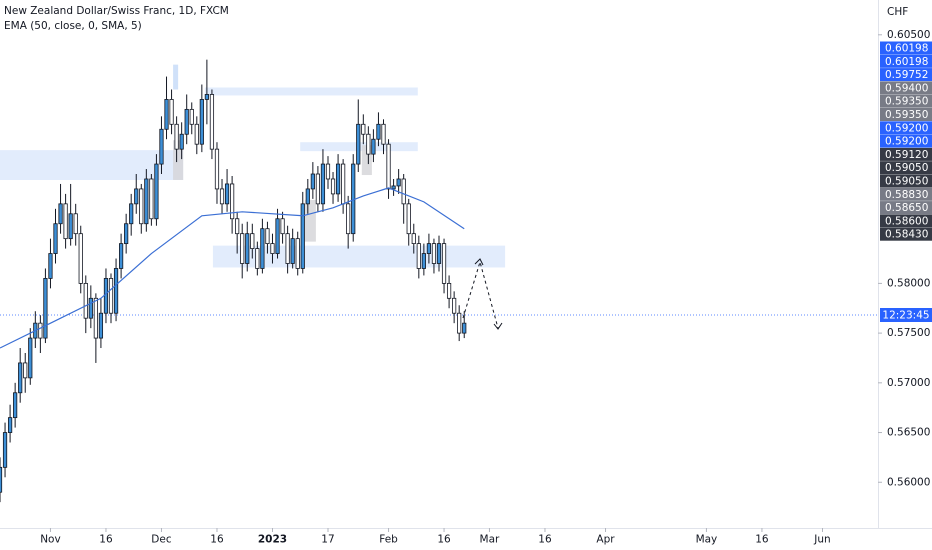 Image resolution: width=932 pixels, height=550 pixels. What do you see at coordinates (50, 540) in the screenshot?
I see `x-tick-label: Nov` at bounding box center [50, 540].